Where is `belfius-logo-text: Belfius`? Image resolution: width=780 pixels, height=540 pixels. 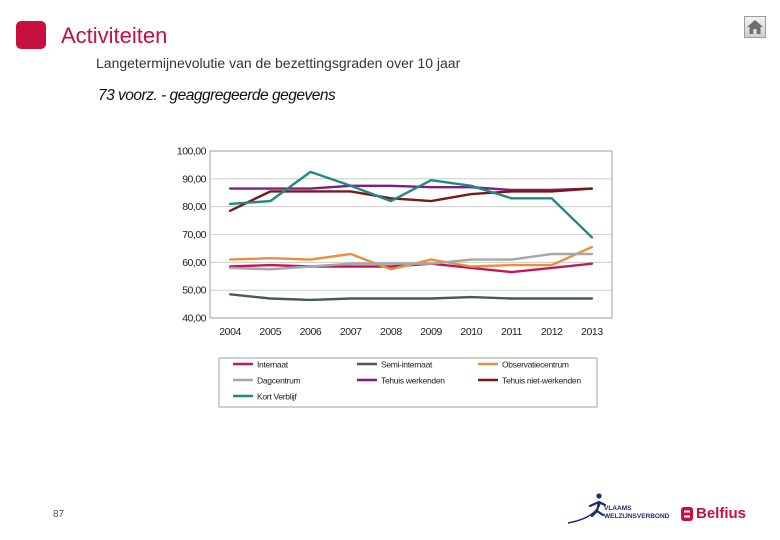 belfius-logo-text: Belfius is located at coordinates (721, 513).